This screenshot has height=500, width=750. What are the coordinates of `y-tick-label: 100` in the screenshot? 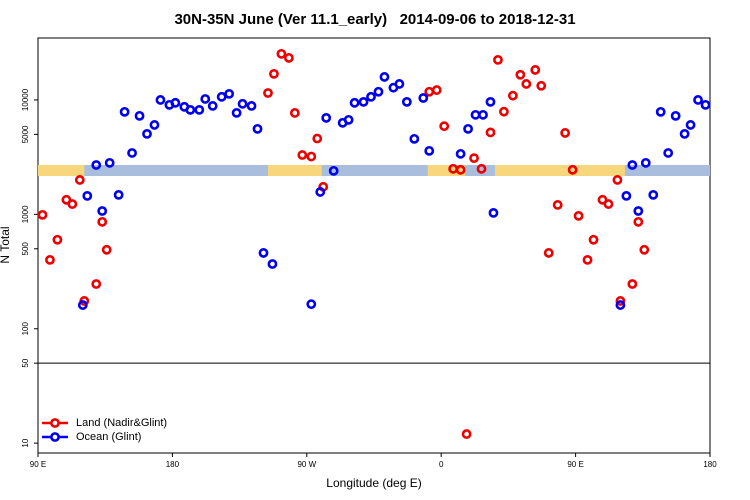 It's located at (25, 329).